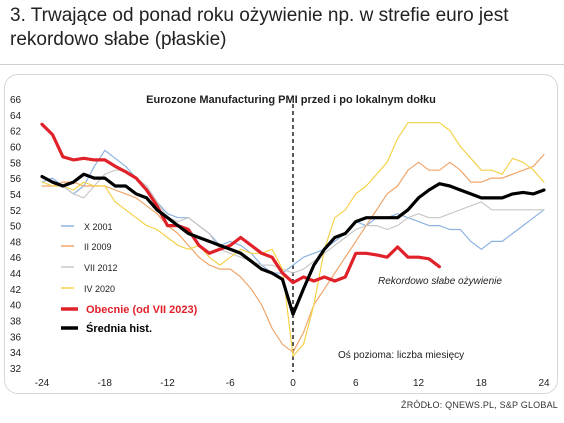 The height and width of the screenshot is (423, 564). I want to click on heading-divider, so click(282, 64).